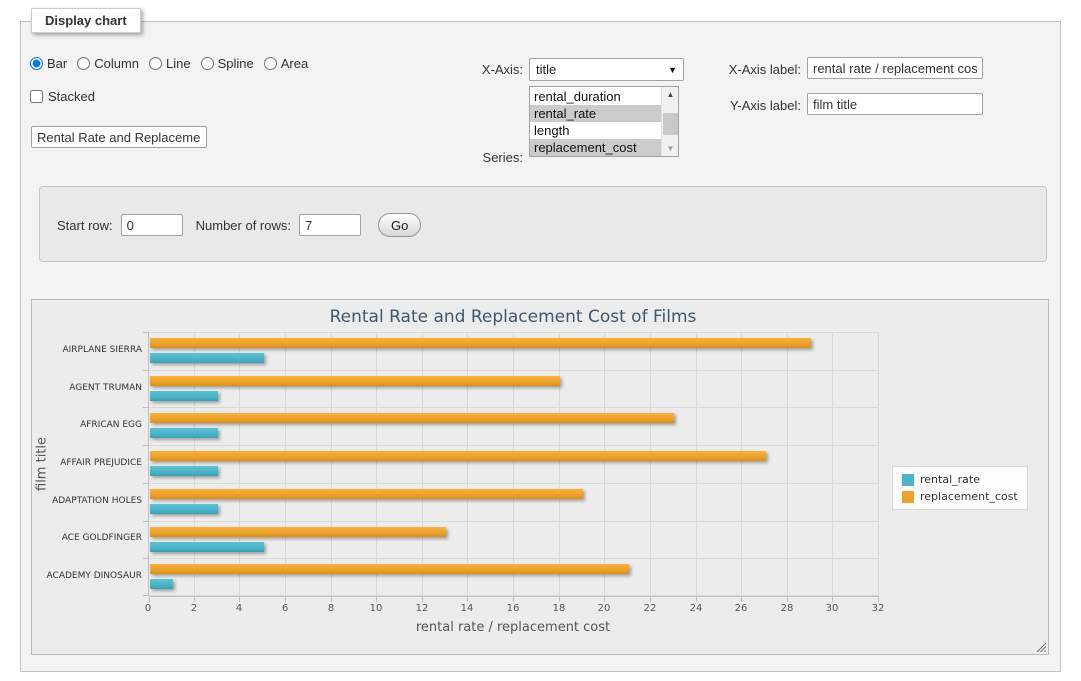 The width and height of the screenshot is (1081, 681). I want to click on x-axis-selected-value: title, so click(546, 69).